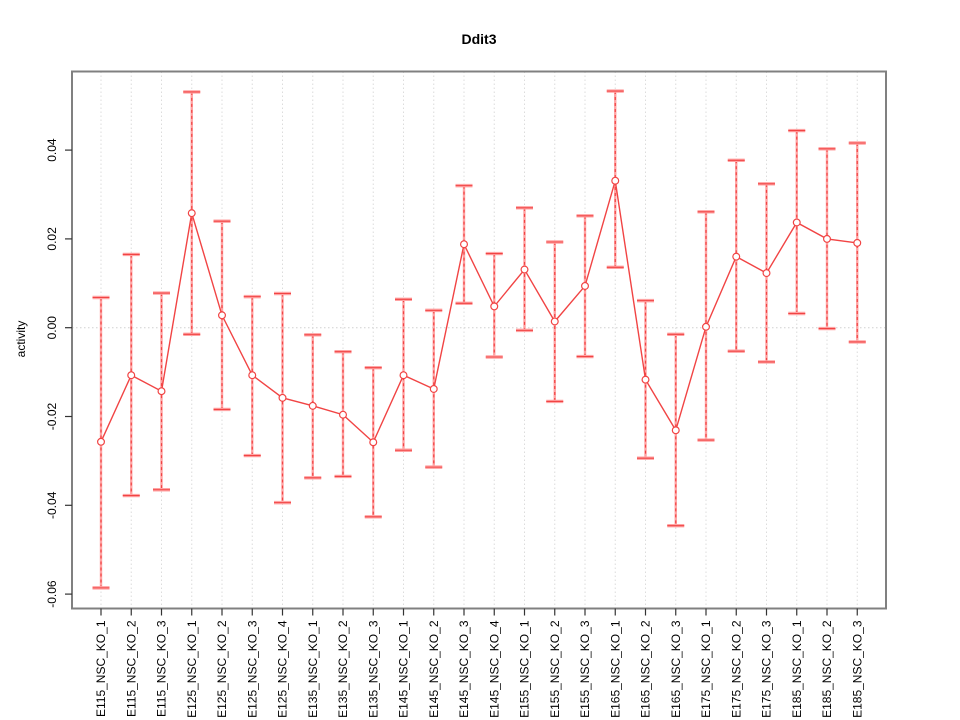 Image resolution: width=960 pixels, height=720 pixels. Describe the element at coordinates (736, 669) in the screenshot. I see `x-tick-label: E175_NSC_KO_2` at that location.